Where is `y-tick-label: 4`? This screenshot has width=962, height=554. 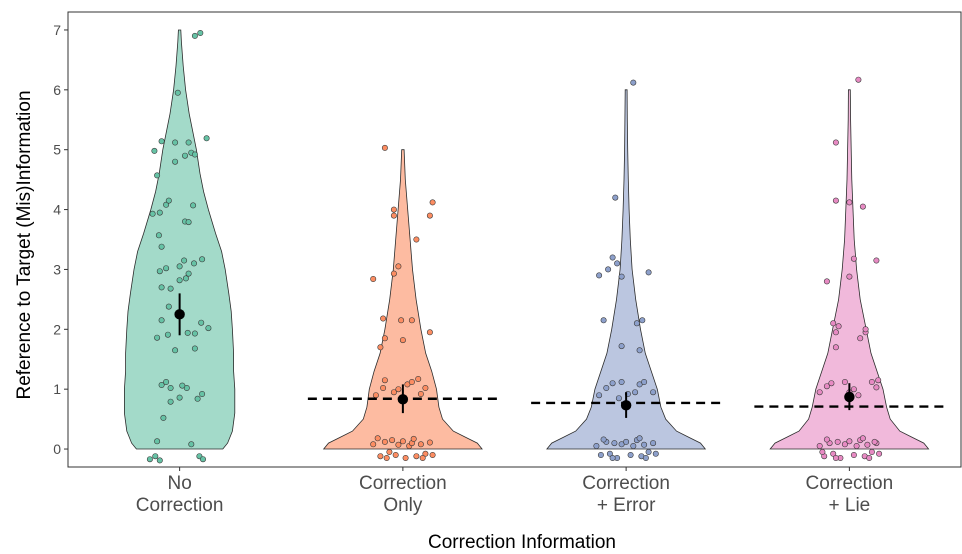
y-tick-label: 4 is located at coordinates (57, 210).